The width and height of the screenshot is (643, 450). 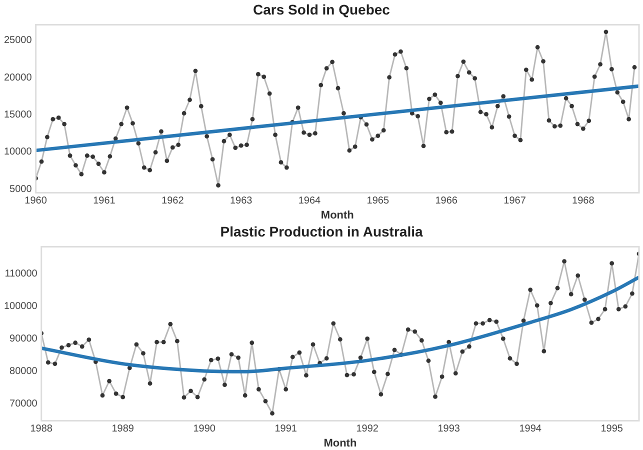 What do you see at coordinates (321, 231) in the screenshot?
I see `chart-title: Plastic Production in Australia` at bounding box center [321, 231].